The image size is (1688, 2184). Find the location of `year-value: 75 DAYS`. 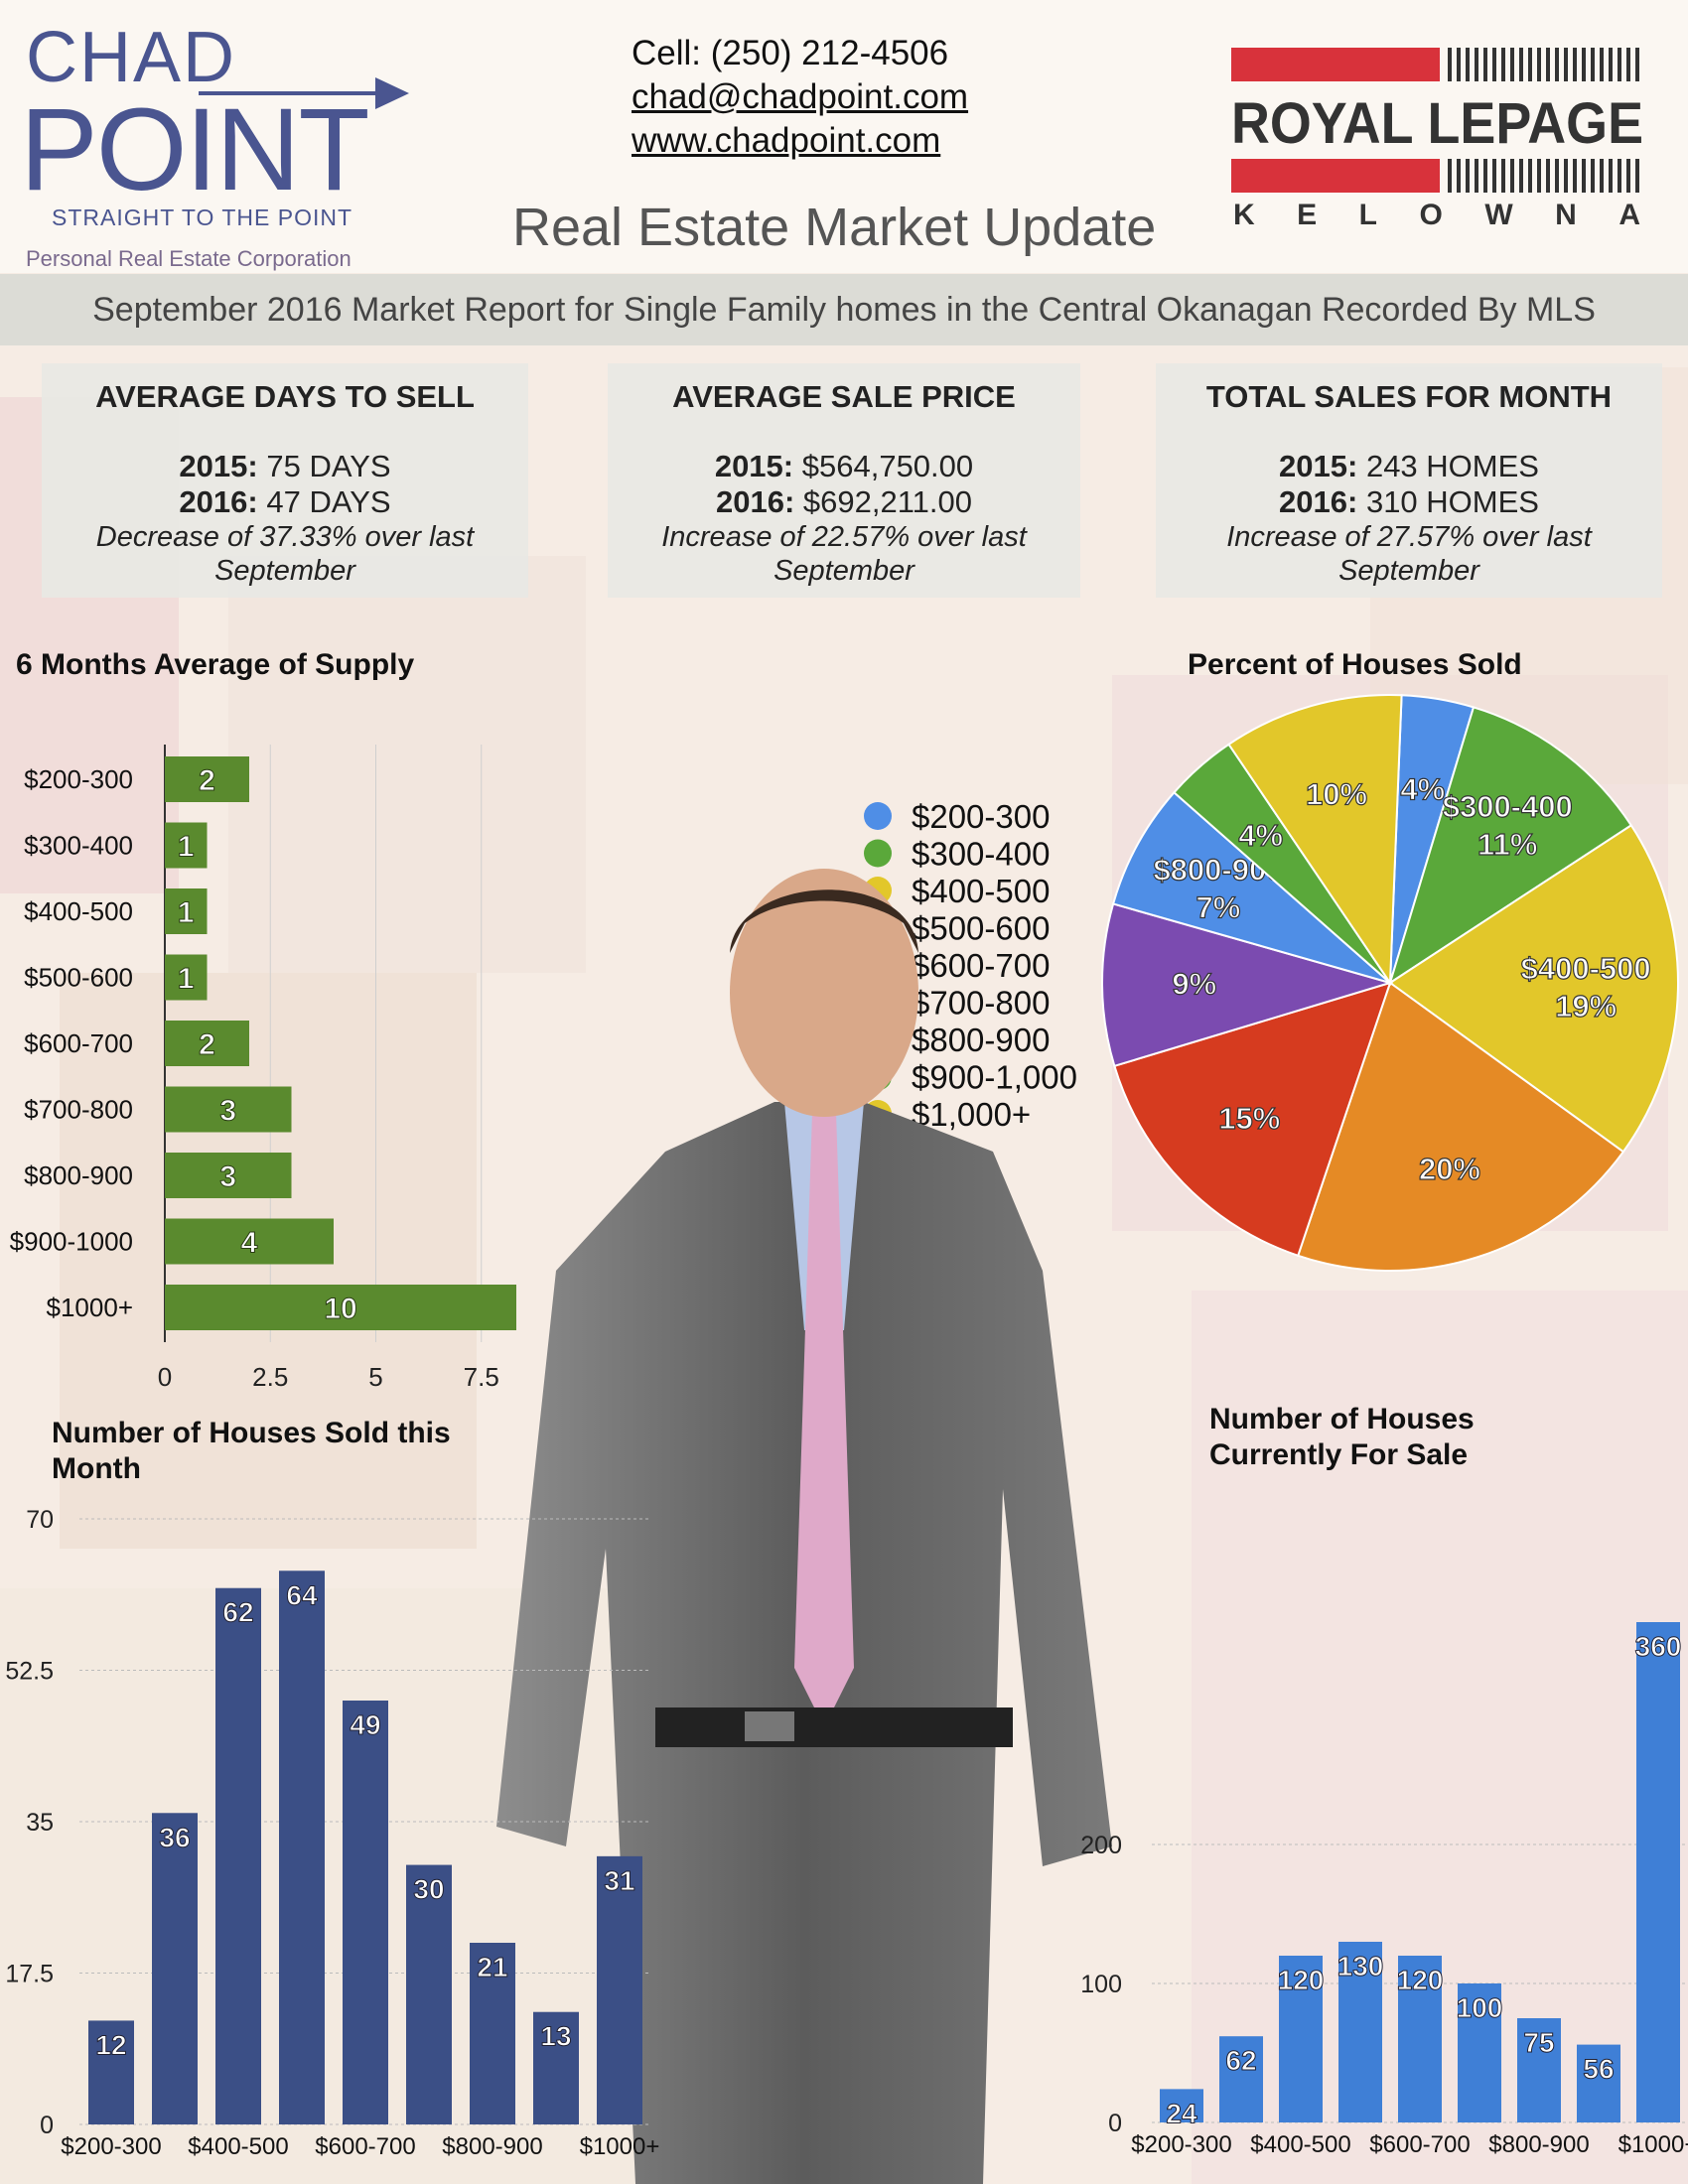

year-value: 75 DAYS is located at coordinates (328, 466).